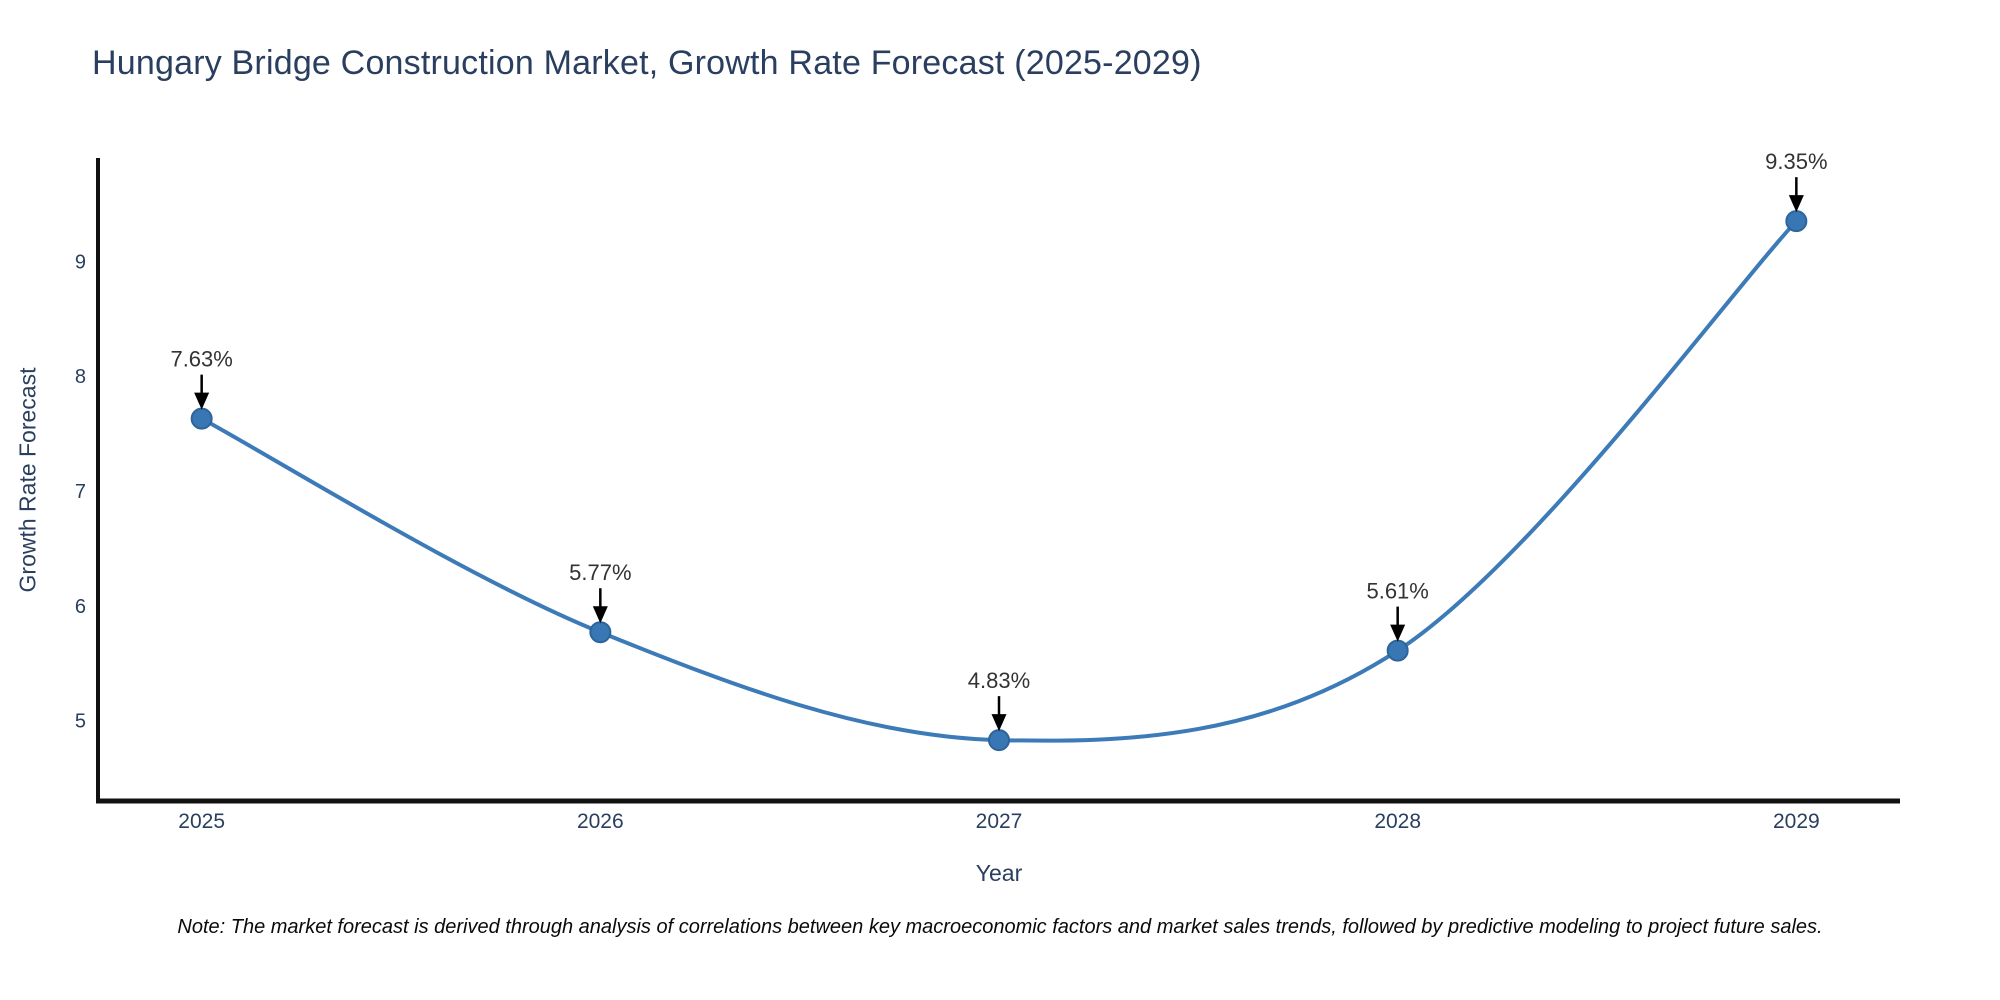 The image size is (2000, 1000). What do you see at coordinates (201, 359) in the screenshot?
I see `data-point-label: 7.63%` at bounding box center [201, 359].